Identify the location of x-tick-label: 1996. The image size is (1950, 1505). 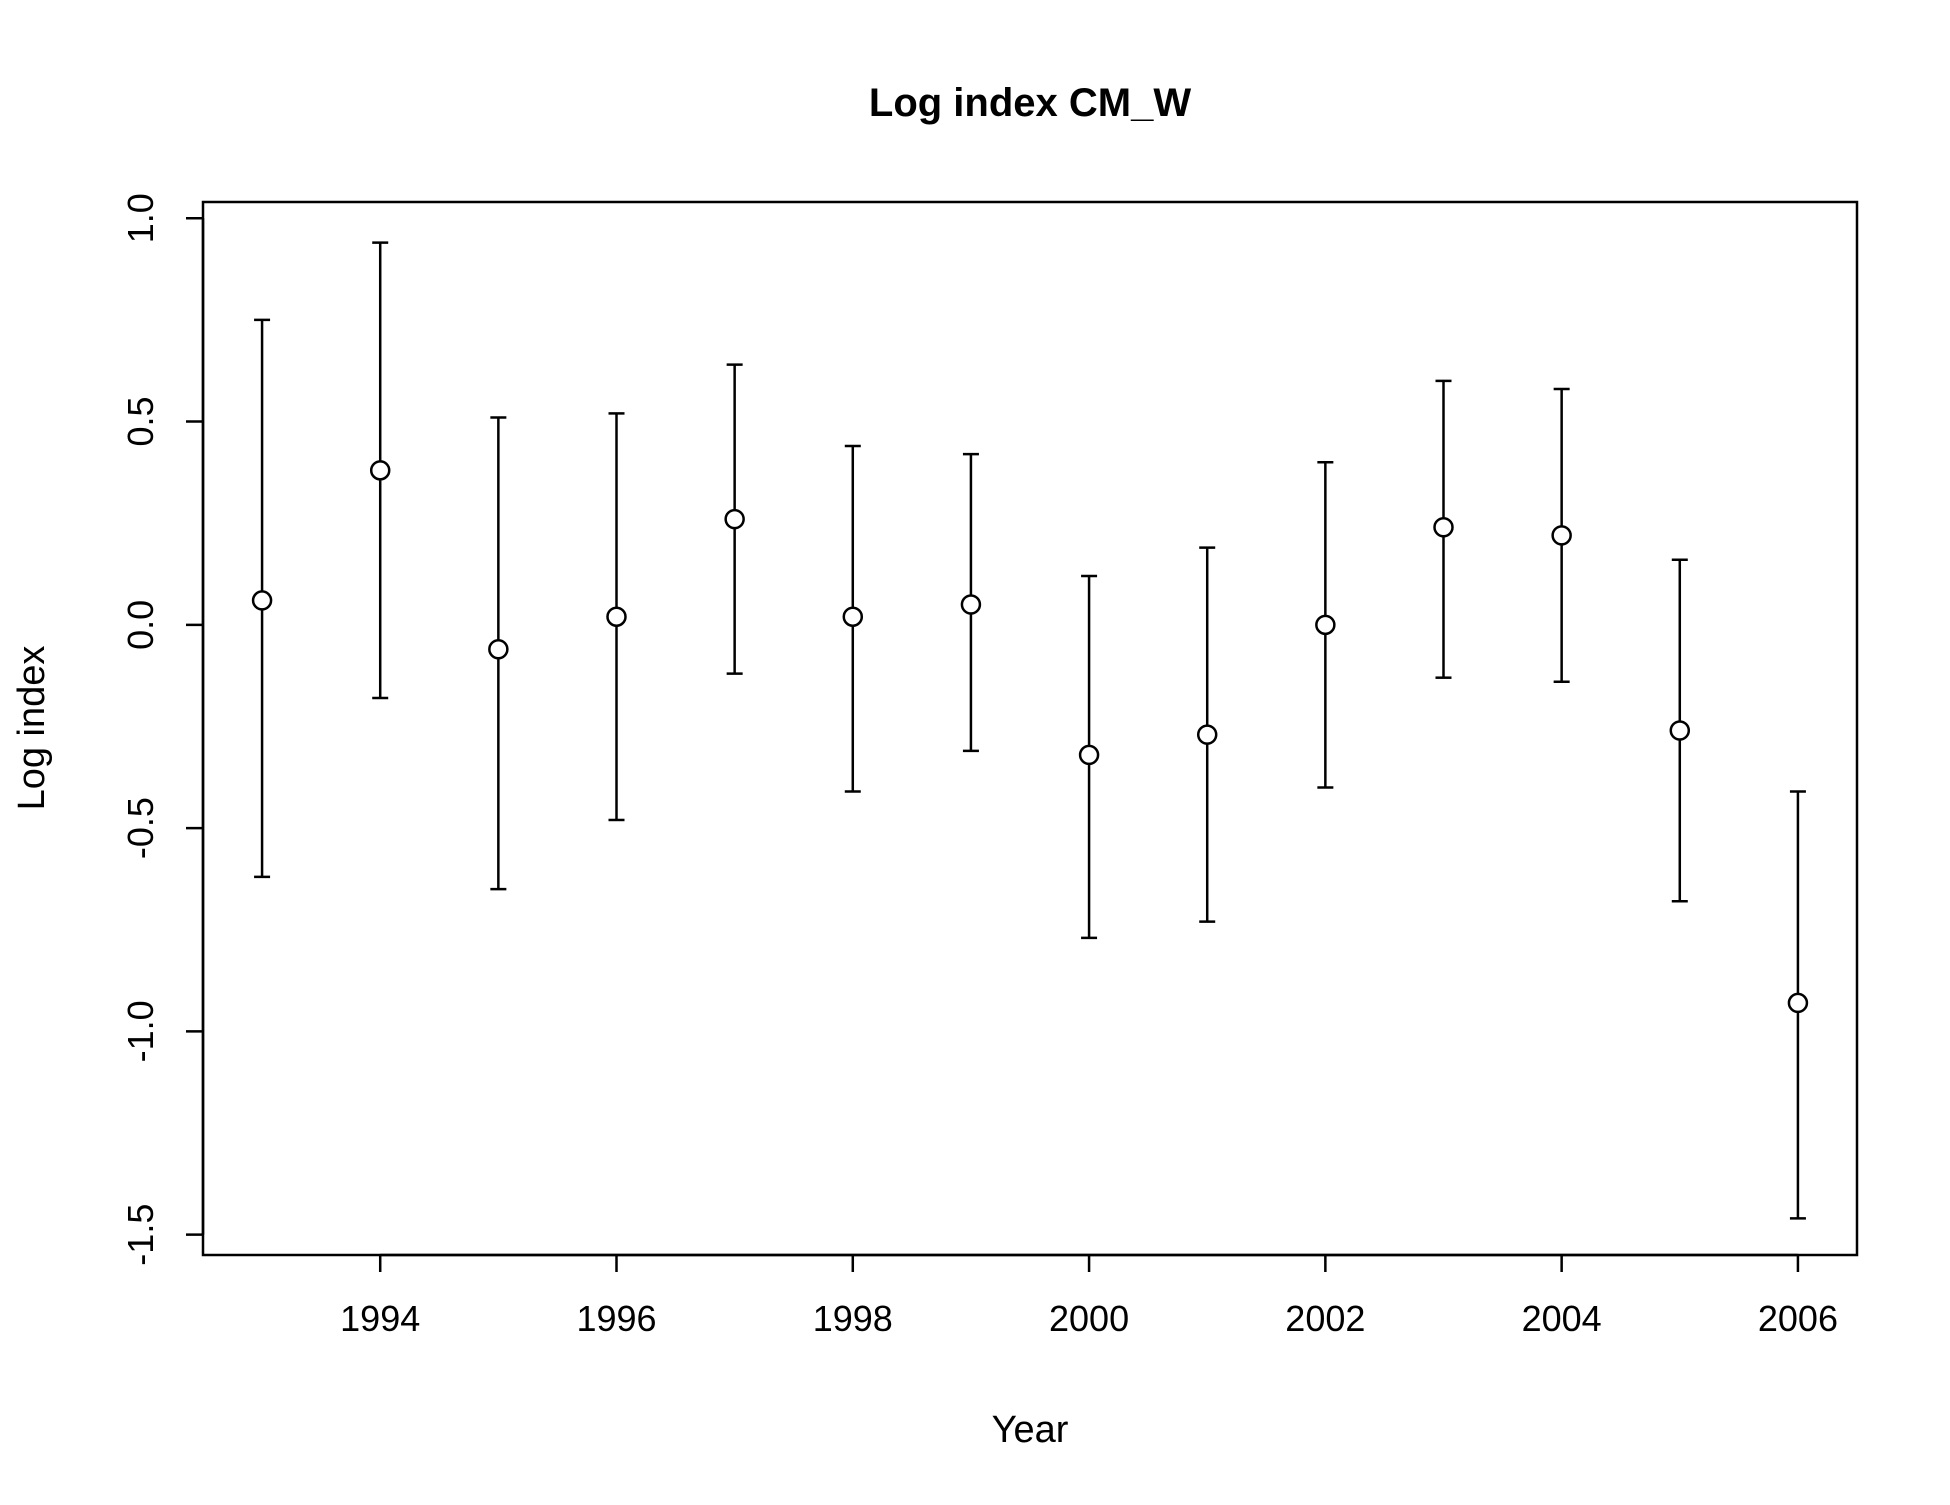
(616, 1318).